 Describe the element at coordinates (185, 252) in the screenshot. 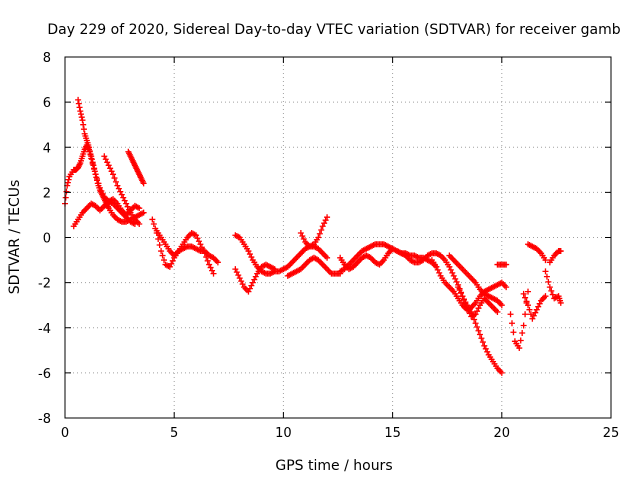

I see `series-track-g` at that location.